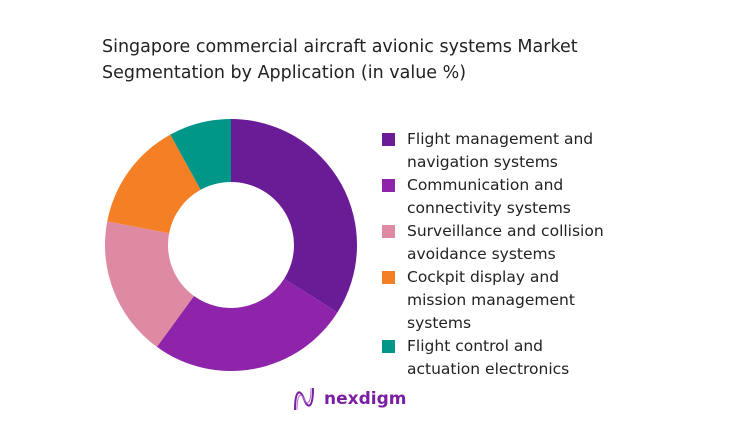 The height and width of the screenshot is (443, 741). I want to click on legend-label-line: Communication and, so click(485, 185).